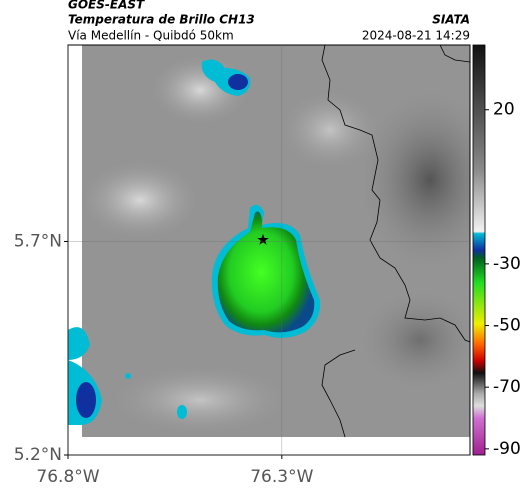  Describe the element at coordinates (38, 455) in the screenshot. I see `y-tick-label: 5.2°N` at that location.